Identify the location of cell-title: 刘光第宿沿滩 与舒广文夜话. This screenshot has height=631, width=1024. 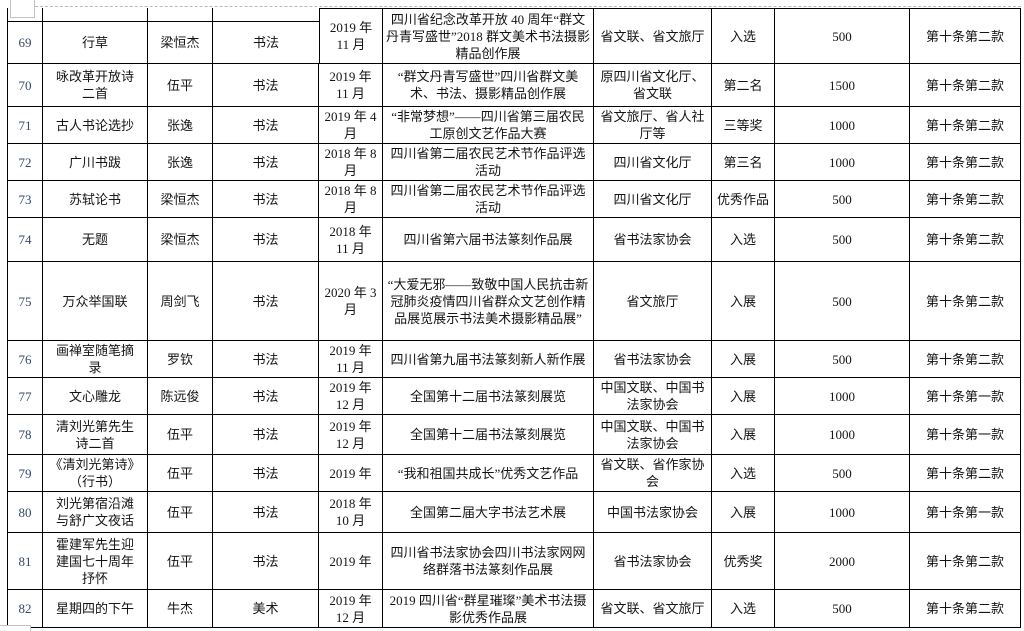
(95, 512).